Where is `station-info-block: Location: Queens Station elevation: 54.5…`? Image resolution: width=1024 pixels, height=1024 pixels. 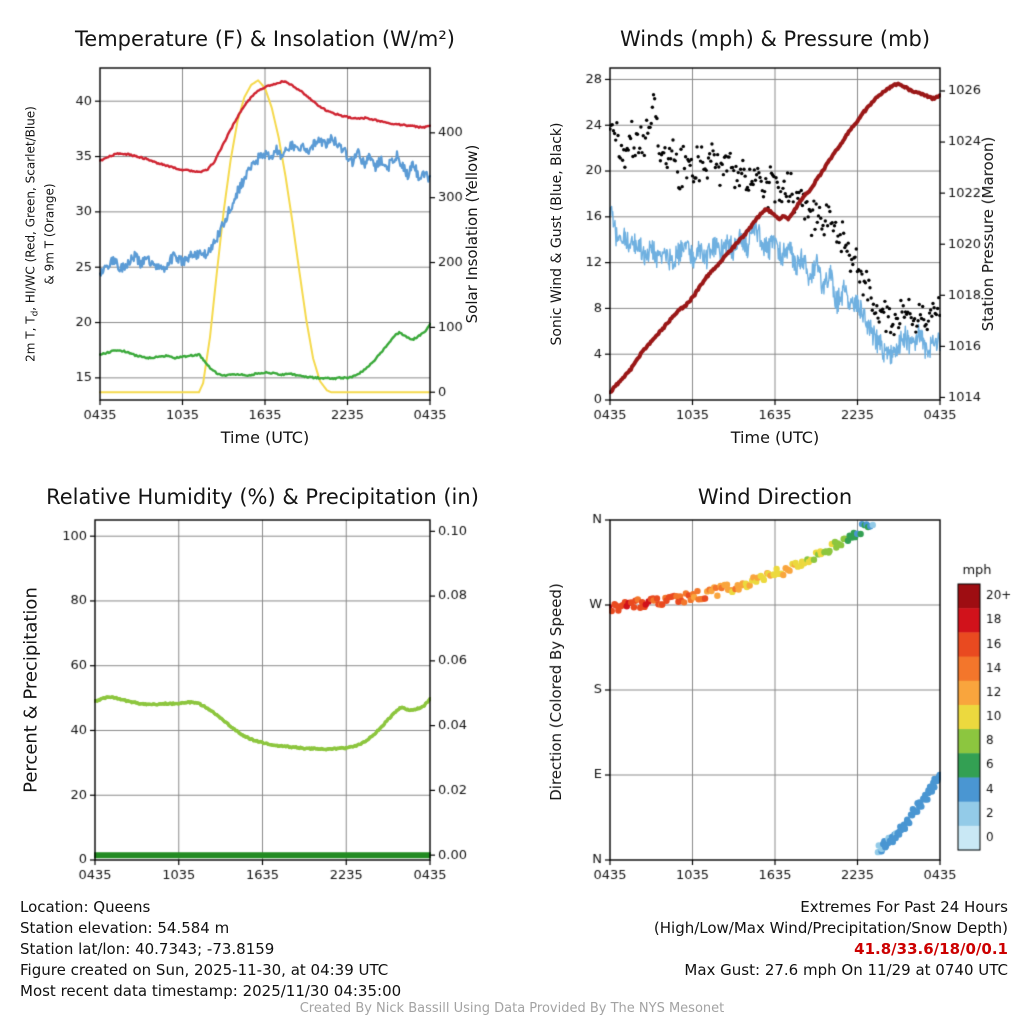 station-info-block: Location: Queens Station elevation: 54.5… is located at coordinates (210, 949).